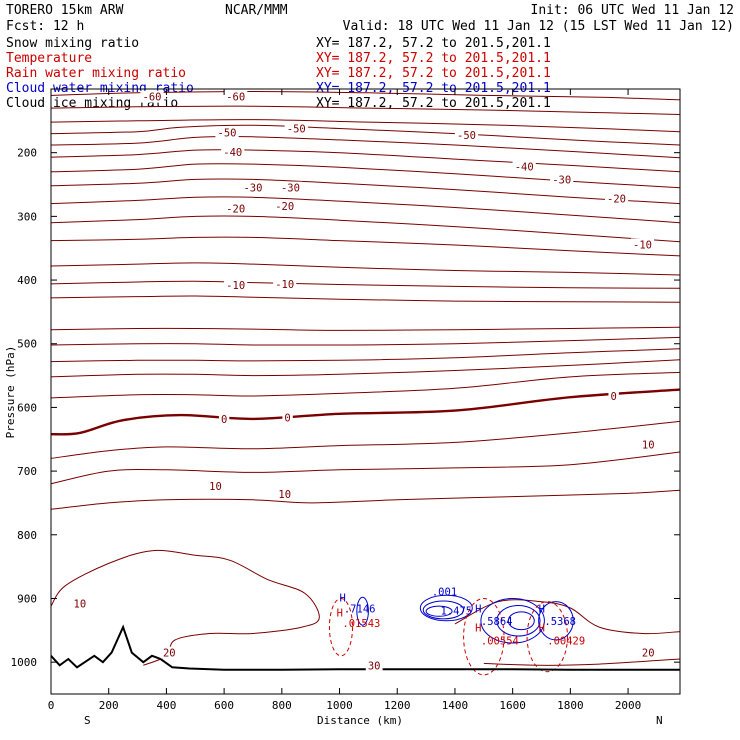 The height and width of the screenshot is (740, 740). Describe the element at coordinates (65, 10) in the screenshot. I see `model-title: TORERO 15km ARW` at that location.